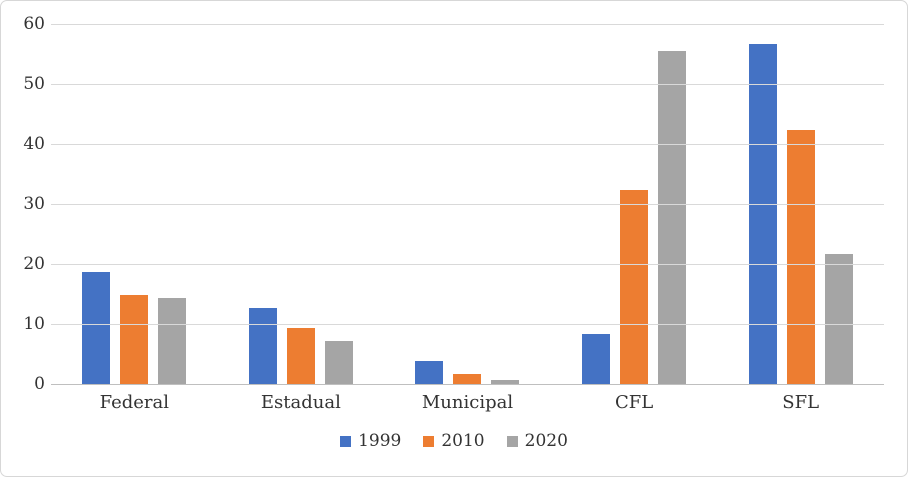 Image resolution: width=908 pixels, height=477 pixels. Describe the element at coordinates (172, 340) in the screenshot. I see `bar-2020-federal` at that location.